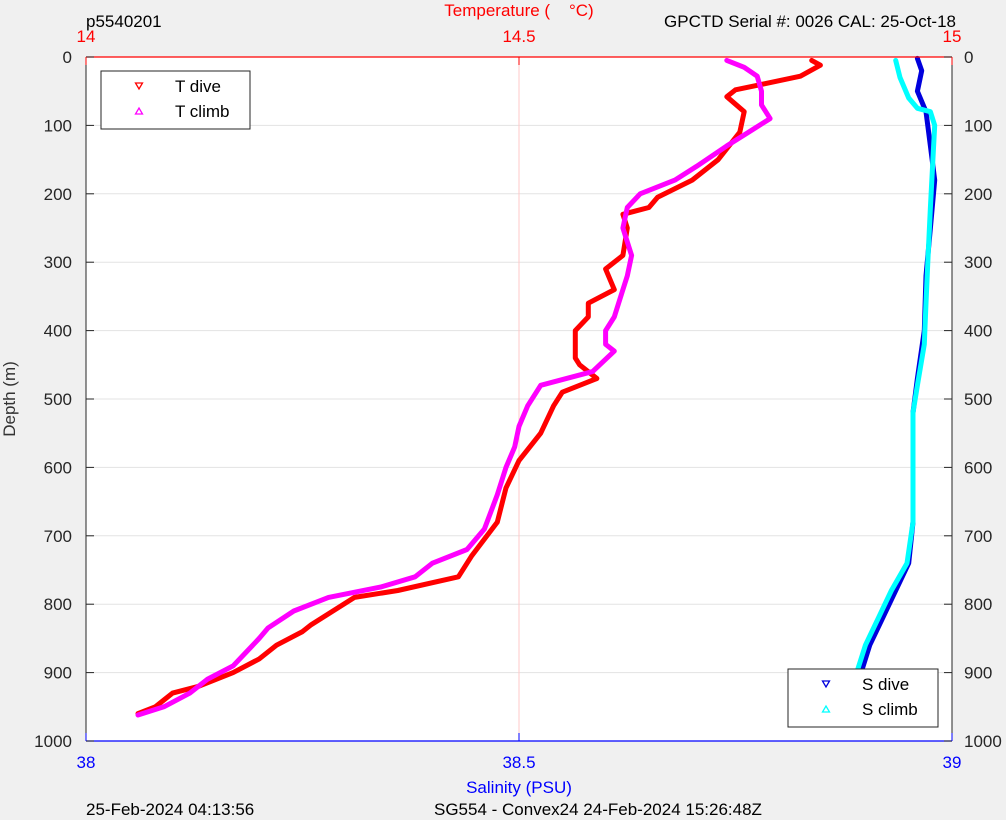 The image size is (1006, 820). Describe the element at coordinates (58, 331) in the screenshot. I see `depth-tick-label-left: 400` at that location.